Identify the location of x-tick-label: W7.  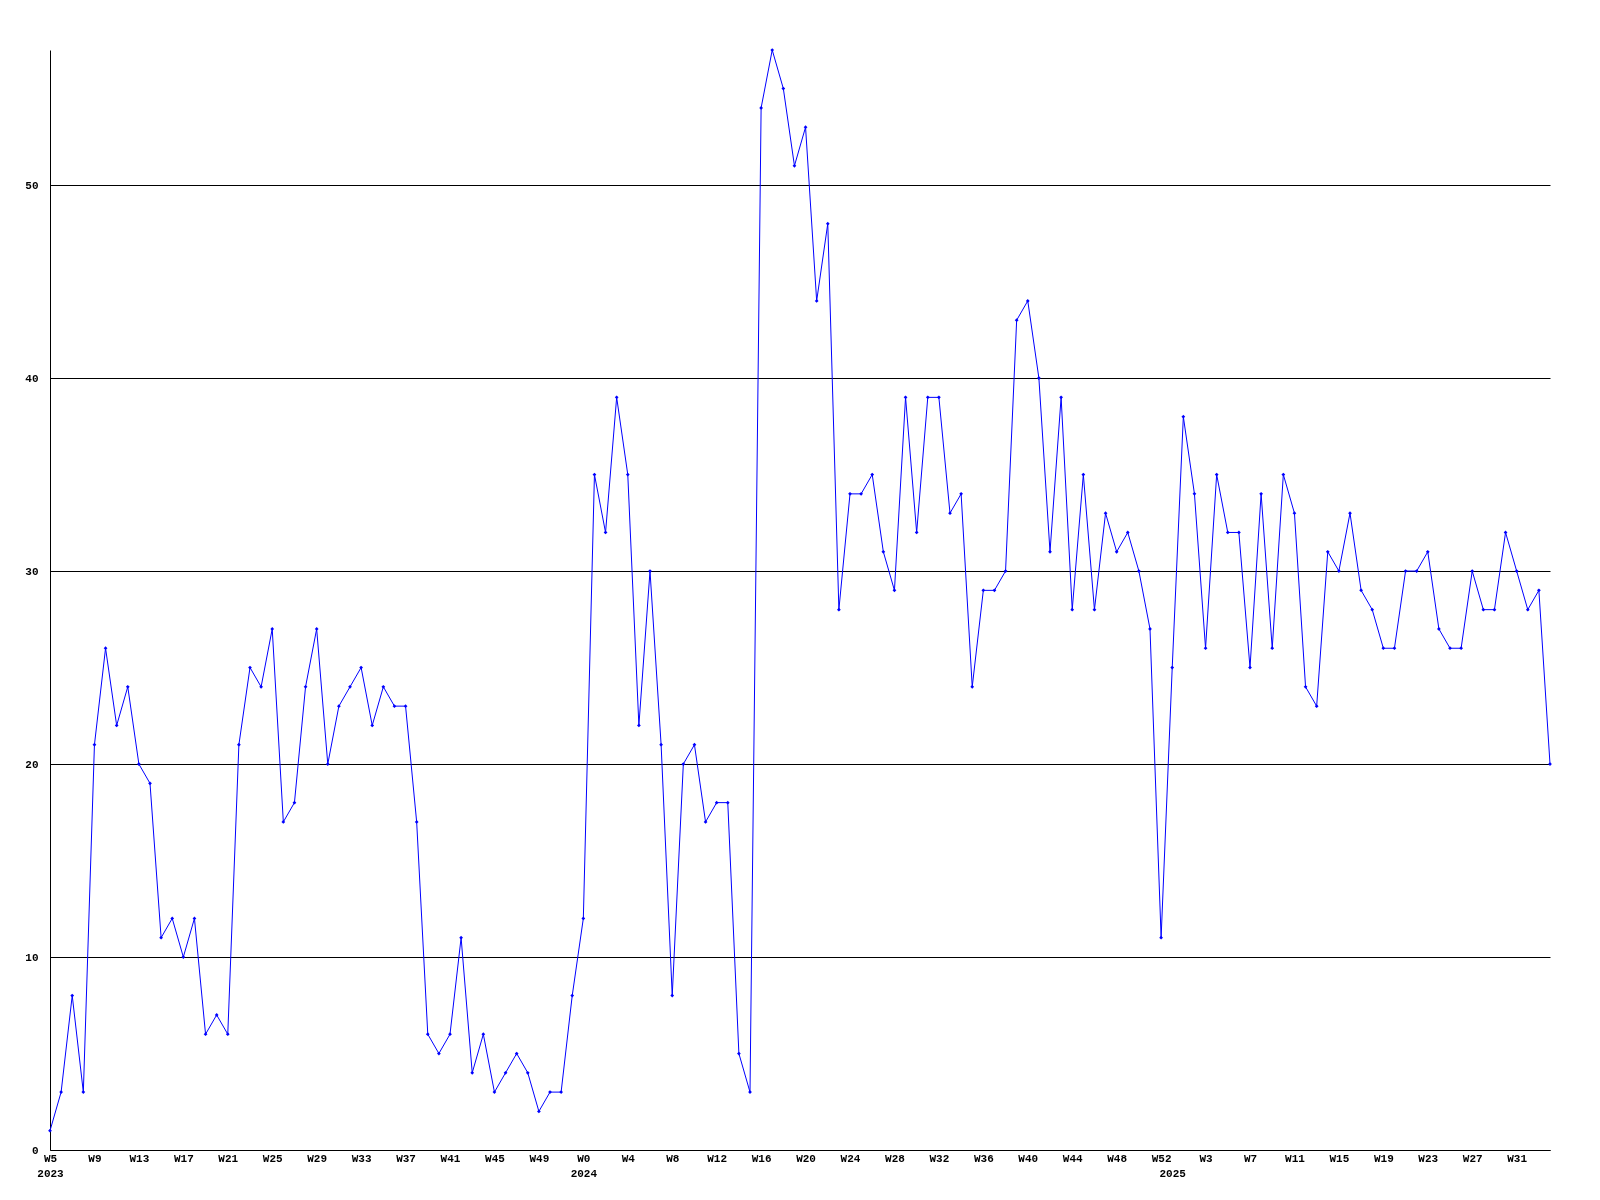
(1250, 1158).